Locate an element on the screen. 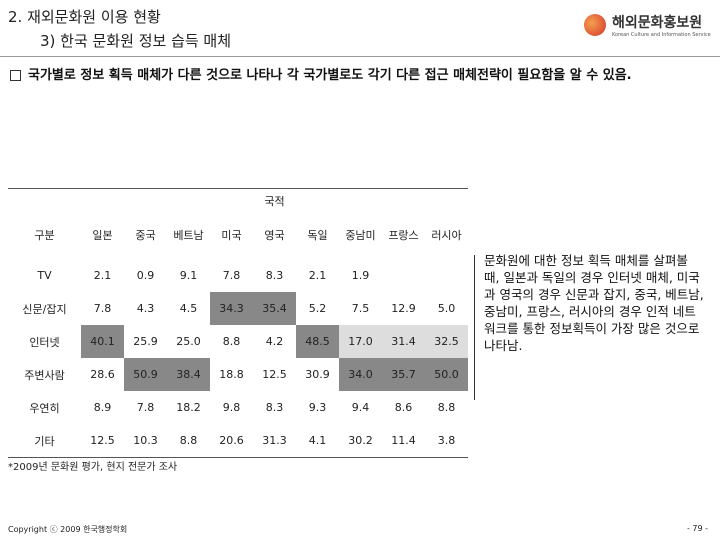  column-header: 프랑스 is located at coordinates (403, 235).